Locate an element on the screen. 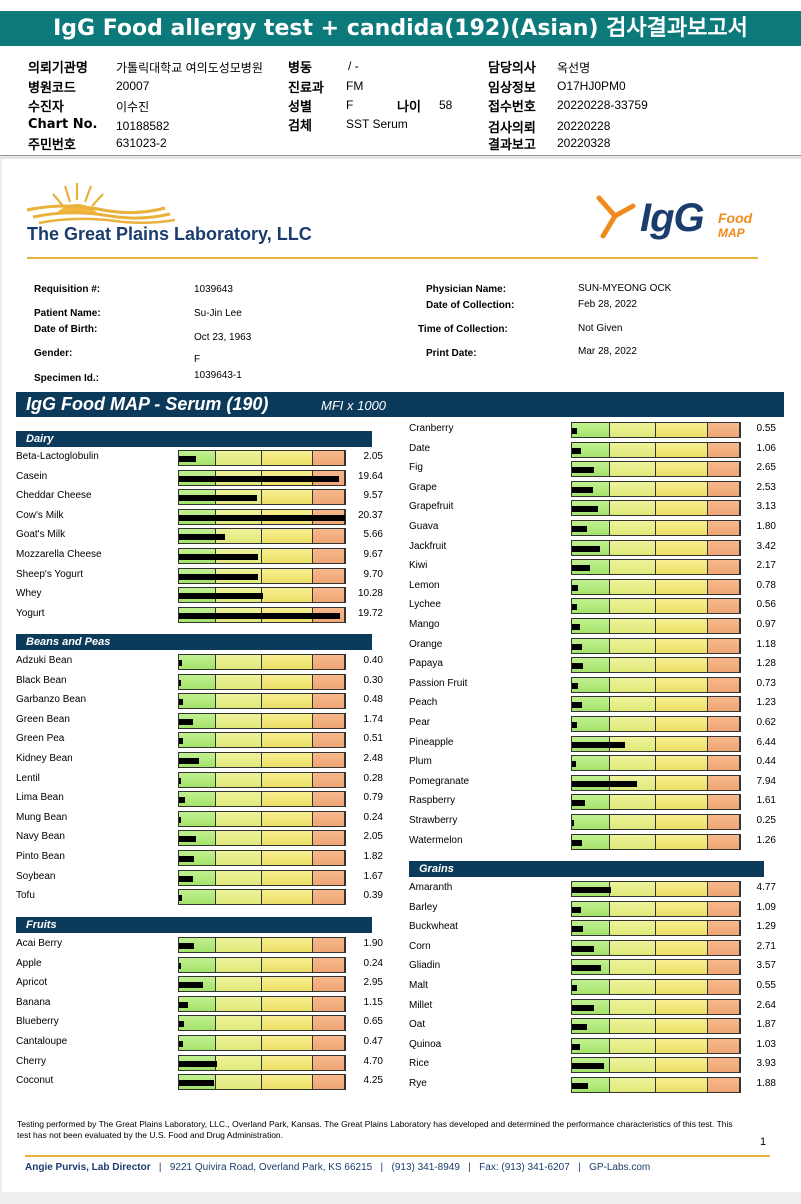  specimen-value: 1039643-1 is located at coordinates (218, 375).